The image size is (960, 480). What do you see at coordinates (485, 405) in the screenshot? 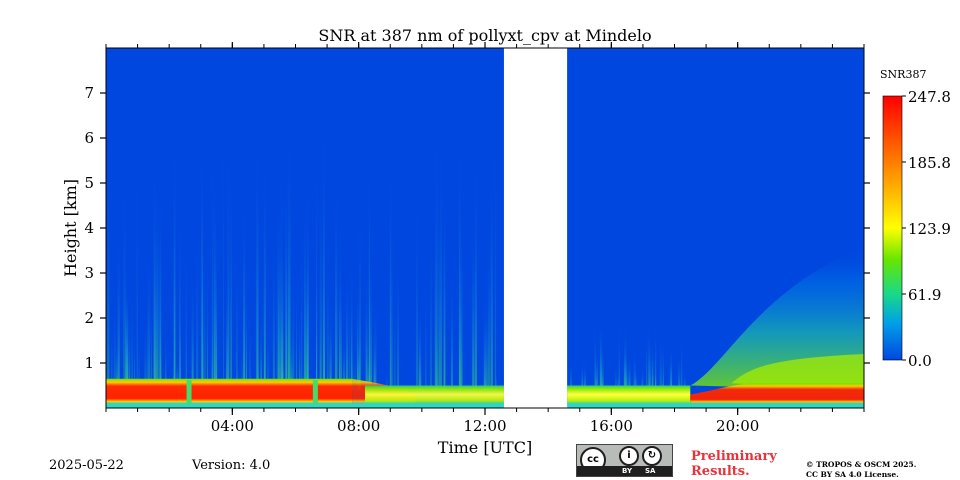
I see `ground-strip` at bounding box center [485, 405].